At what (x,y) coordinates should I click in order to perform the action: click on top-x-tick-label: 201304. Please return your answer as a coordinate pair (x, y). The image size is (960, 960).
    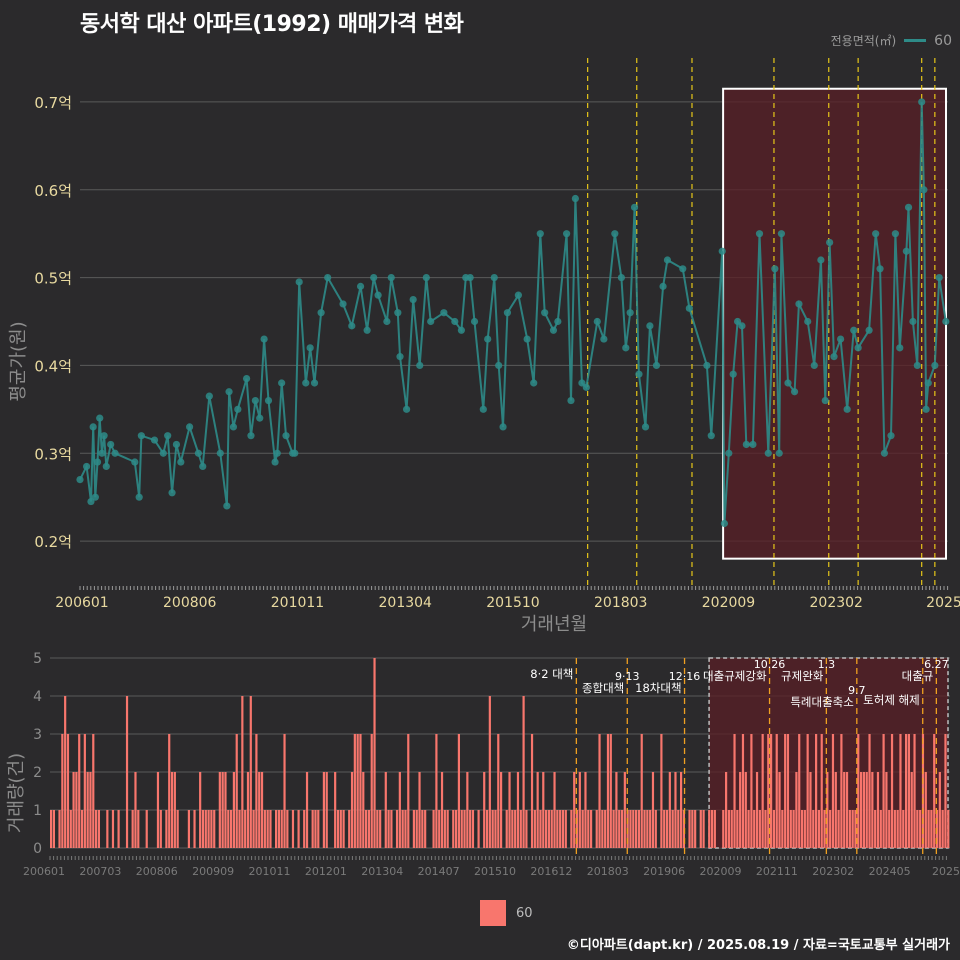
    Looking at the image, I should click on (406, 603).